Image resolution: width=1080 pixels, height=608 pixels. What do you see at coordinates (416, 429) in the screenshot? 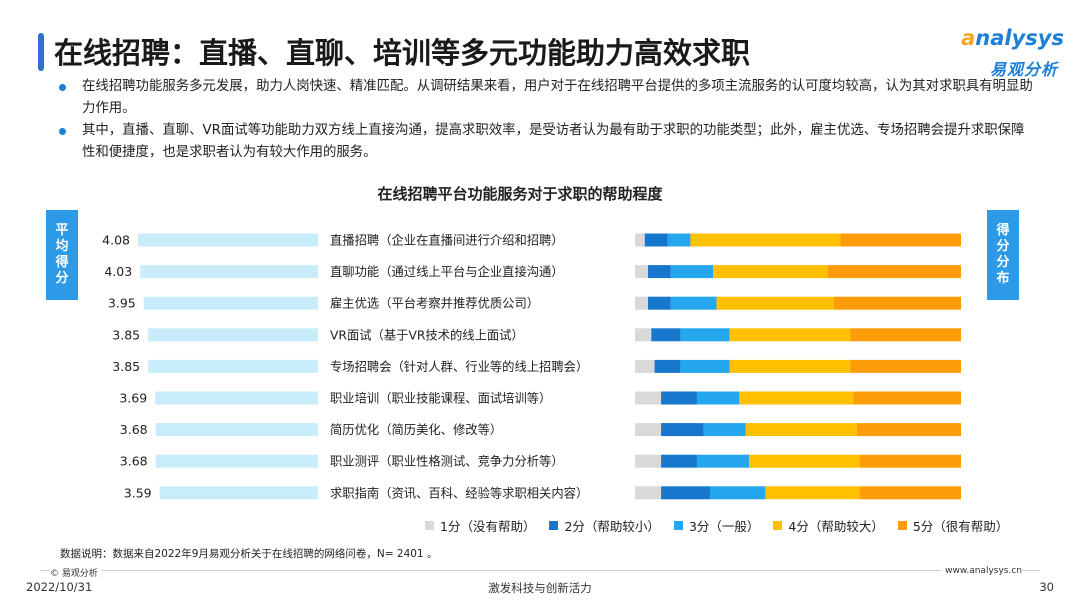
I see `category-label: 简历优化（简历美化、修改等）` at bounding box center [416, 429].